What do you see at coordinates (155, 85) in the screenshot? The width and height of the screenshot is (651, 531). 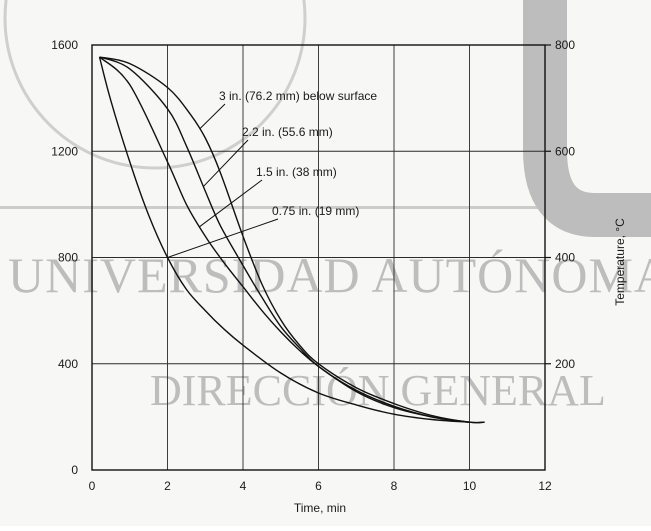 I see `watermark-seal` at bounding box center [155, 85].